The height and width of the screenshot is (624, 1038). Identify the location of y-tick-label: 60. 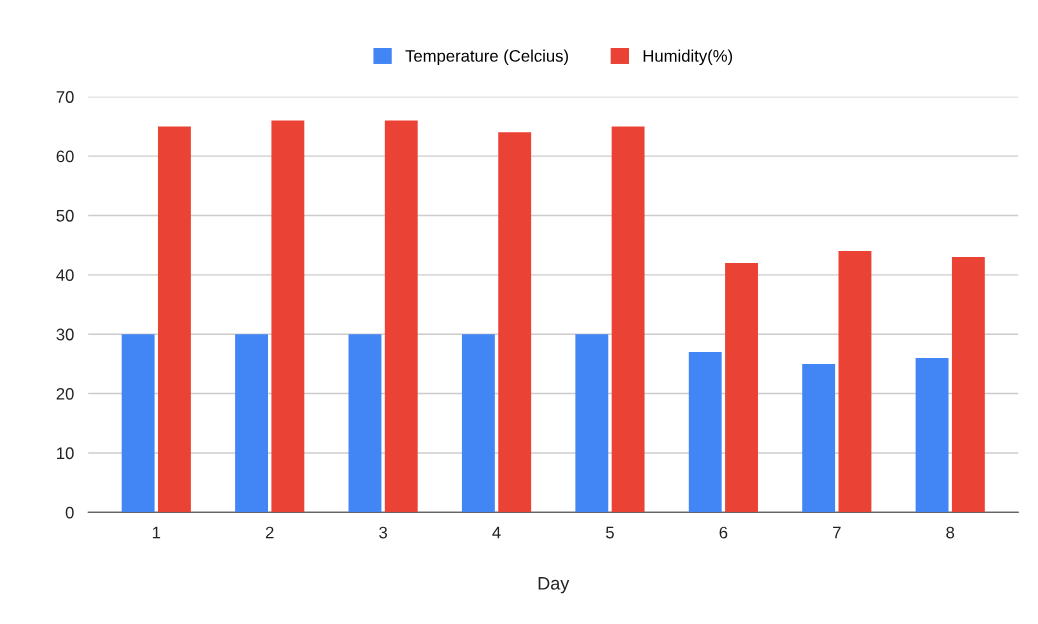
(65, 156).